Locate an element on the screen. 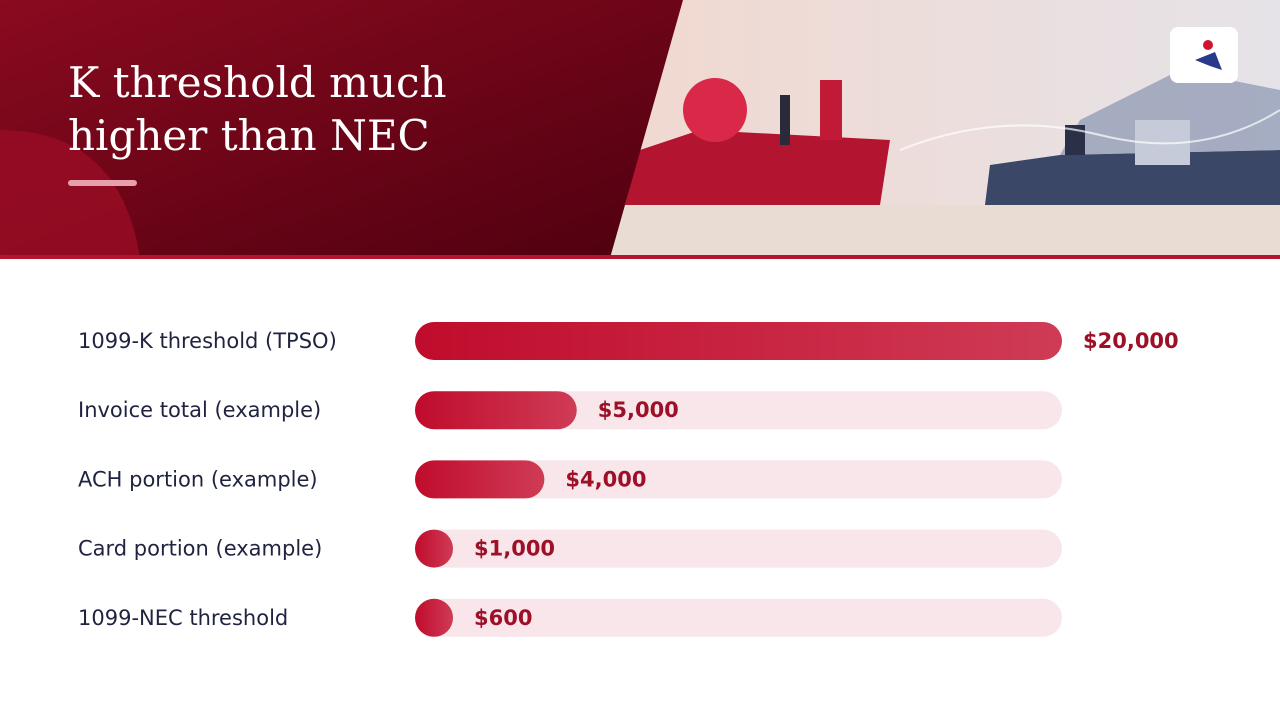 The width and height of the screenshot is (1280, 724). logo is located at coordinates (1204, 55).